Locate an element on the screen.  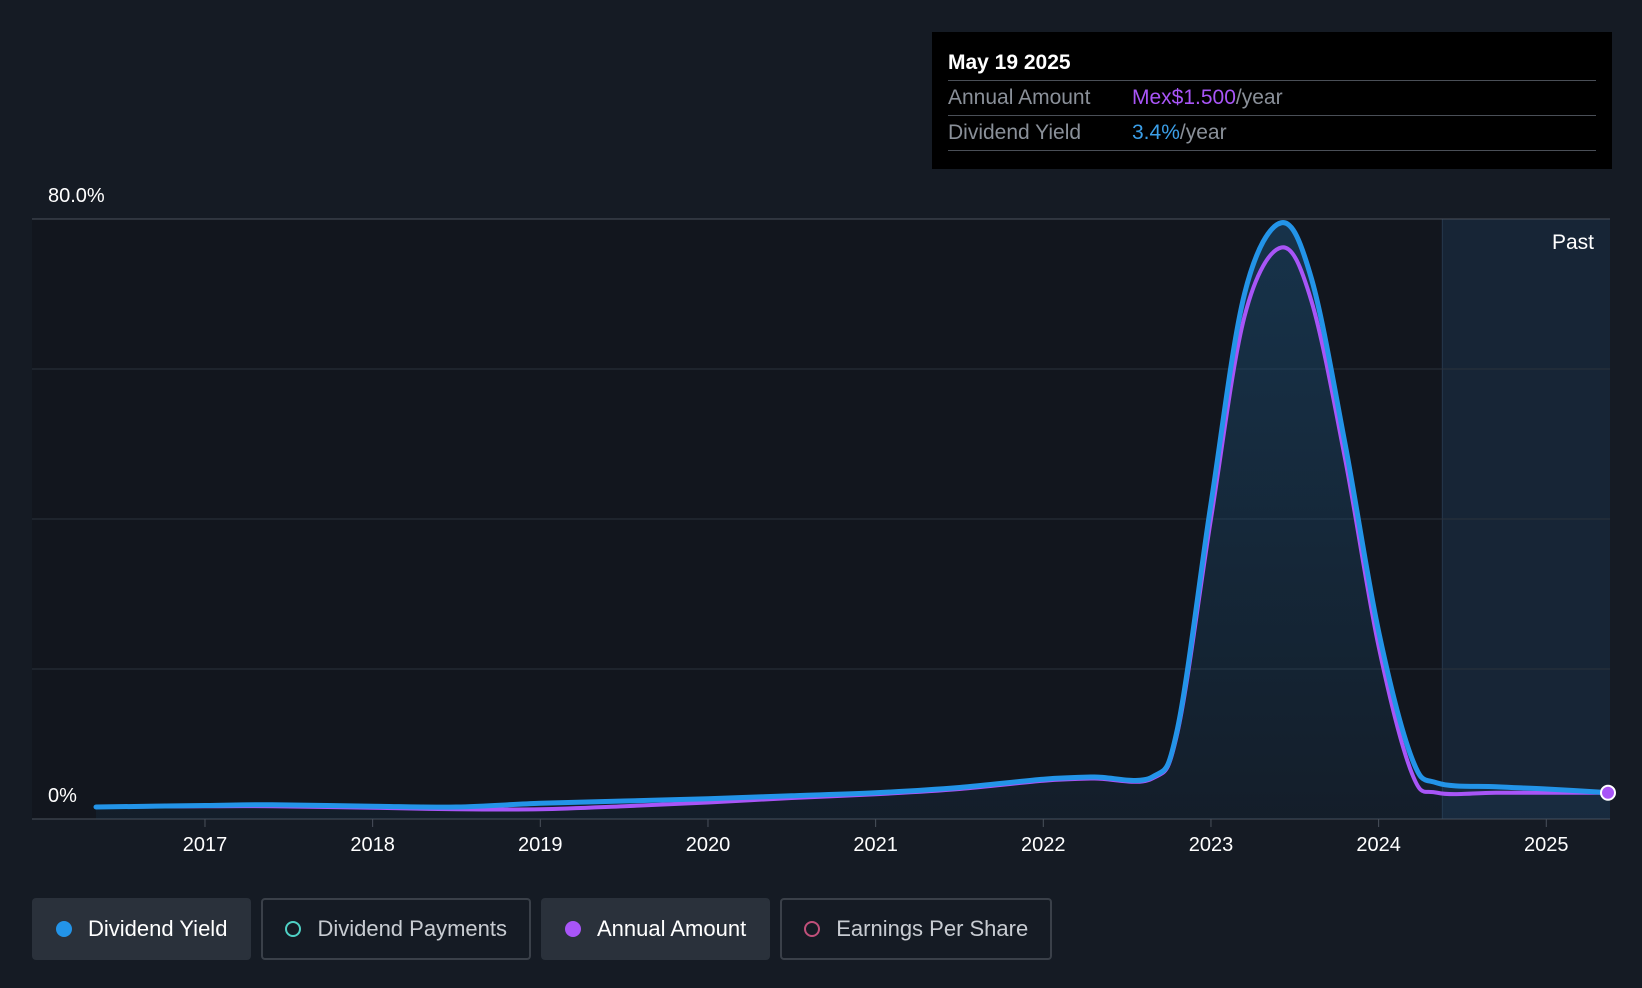
x-tick-label: 2024 is located at coordinates (1378, 845).